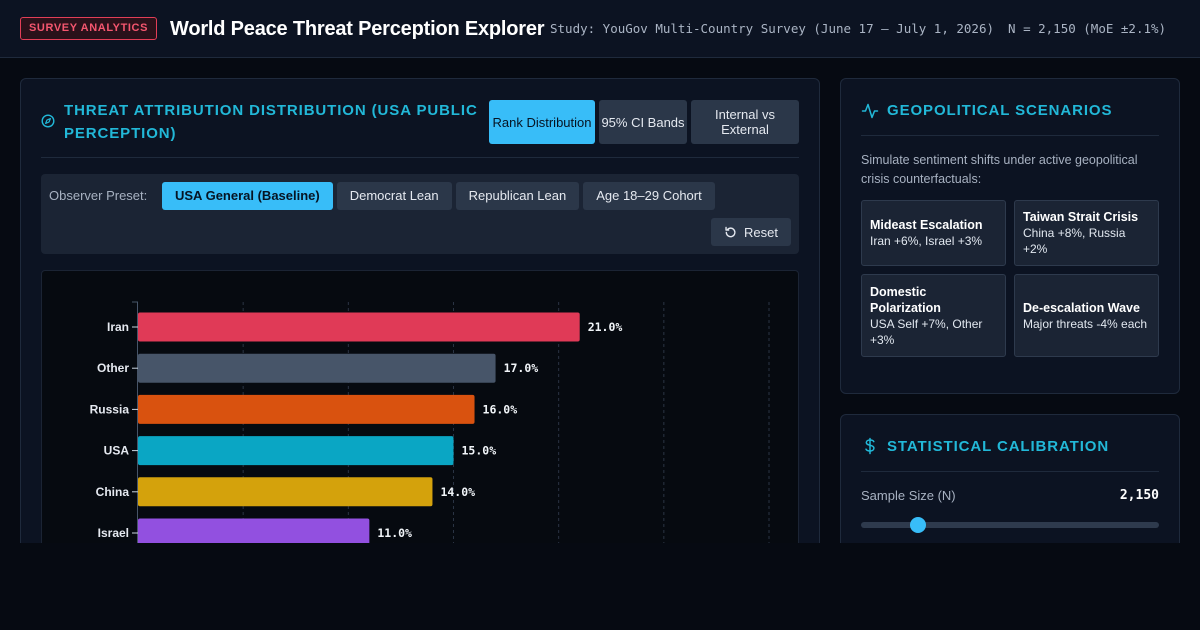  What do you see at coordinates (420, 157) in the screenshot?
I see `panel-divider` at bounding box center [420, 157].